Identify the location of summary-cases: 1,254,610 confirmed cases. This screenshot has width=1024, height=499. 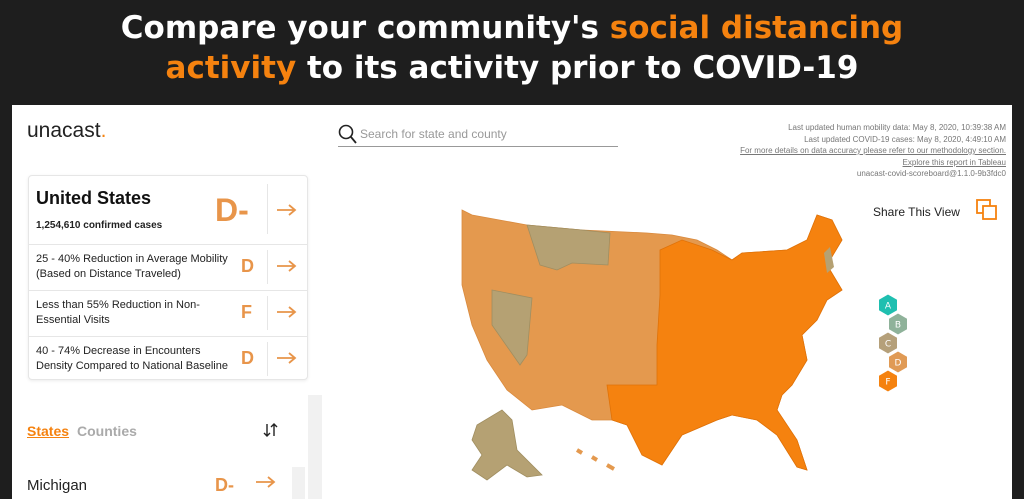
(99, 225).